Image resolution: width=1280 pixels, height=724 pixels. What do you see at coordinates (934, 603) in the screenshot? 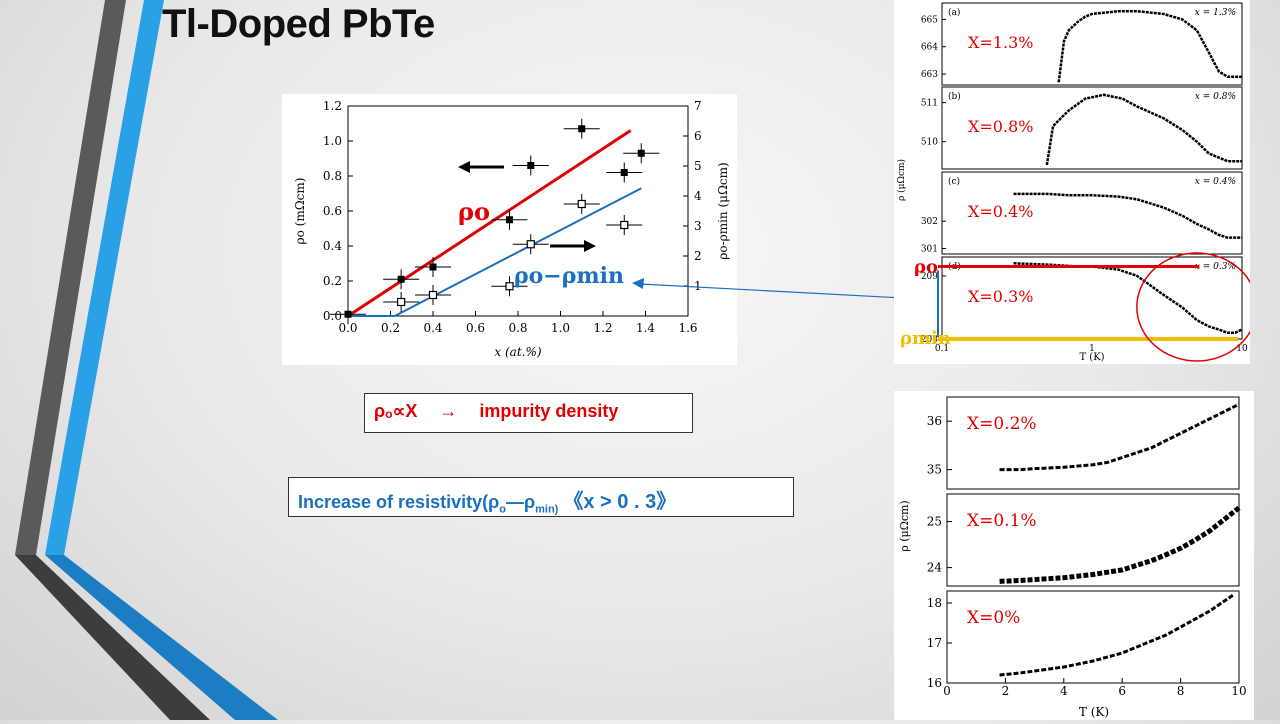
I see `y-tick-label: 18` at bounding box center [934, 603].